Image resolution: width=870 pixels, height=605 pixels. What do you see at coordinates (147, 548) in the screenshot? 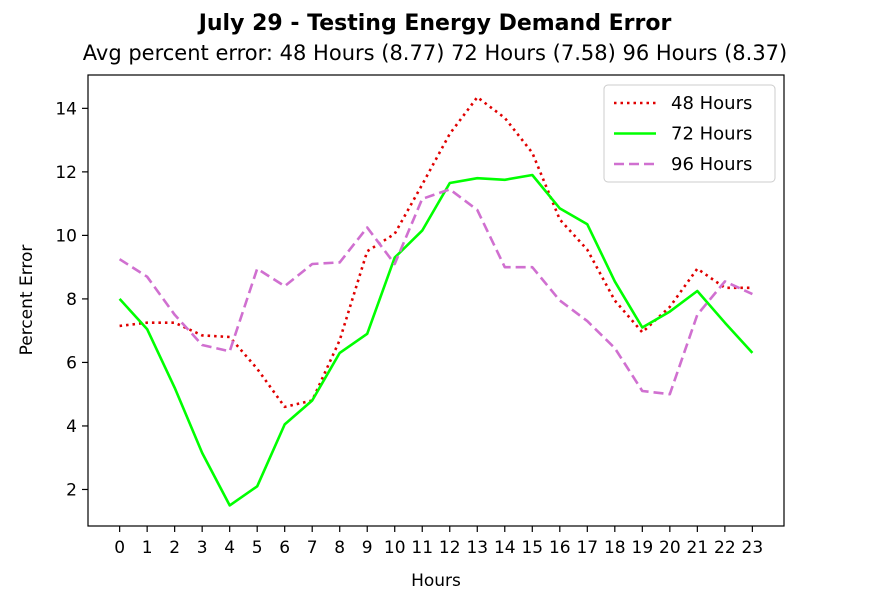
I see `x-tick-label: 1` at bounding box center [147, 548].